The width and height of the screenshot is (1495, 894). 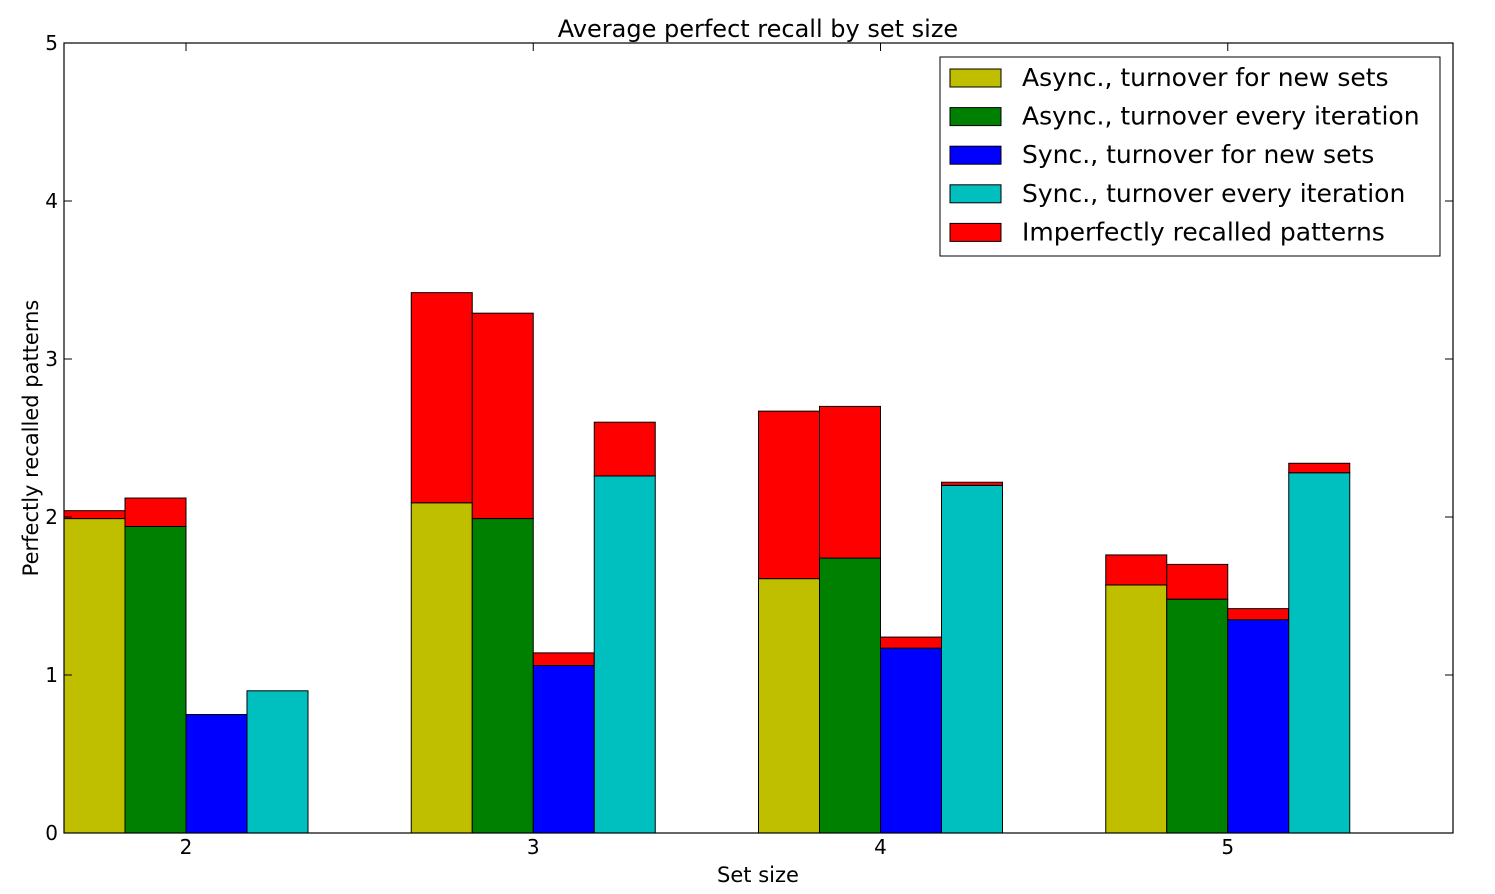 What do you see at coordinates (1227, 847) in the screenshot?
I see `x-tick-label: 5` at bounding box center [1227, 847].